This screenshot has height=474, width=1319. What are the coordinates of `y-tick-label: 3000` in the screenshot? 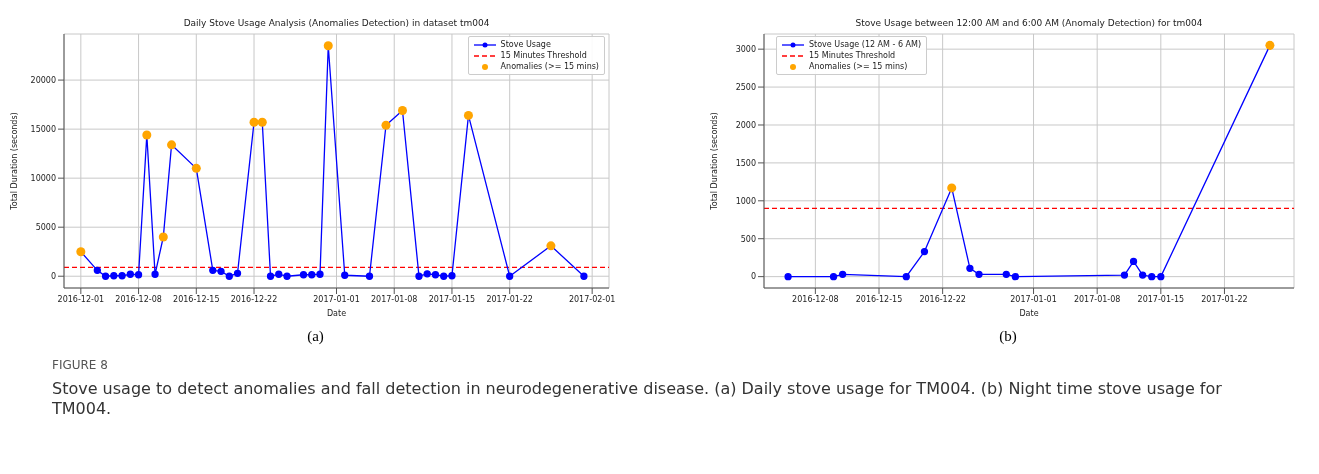 It's located at (745, 49).